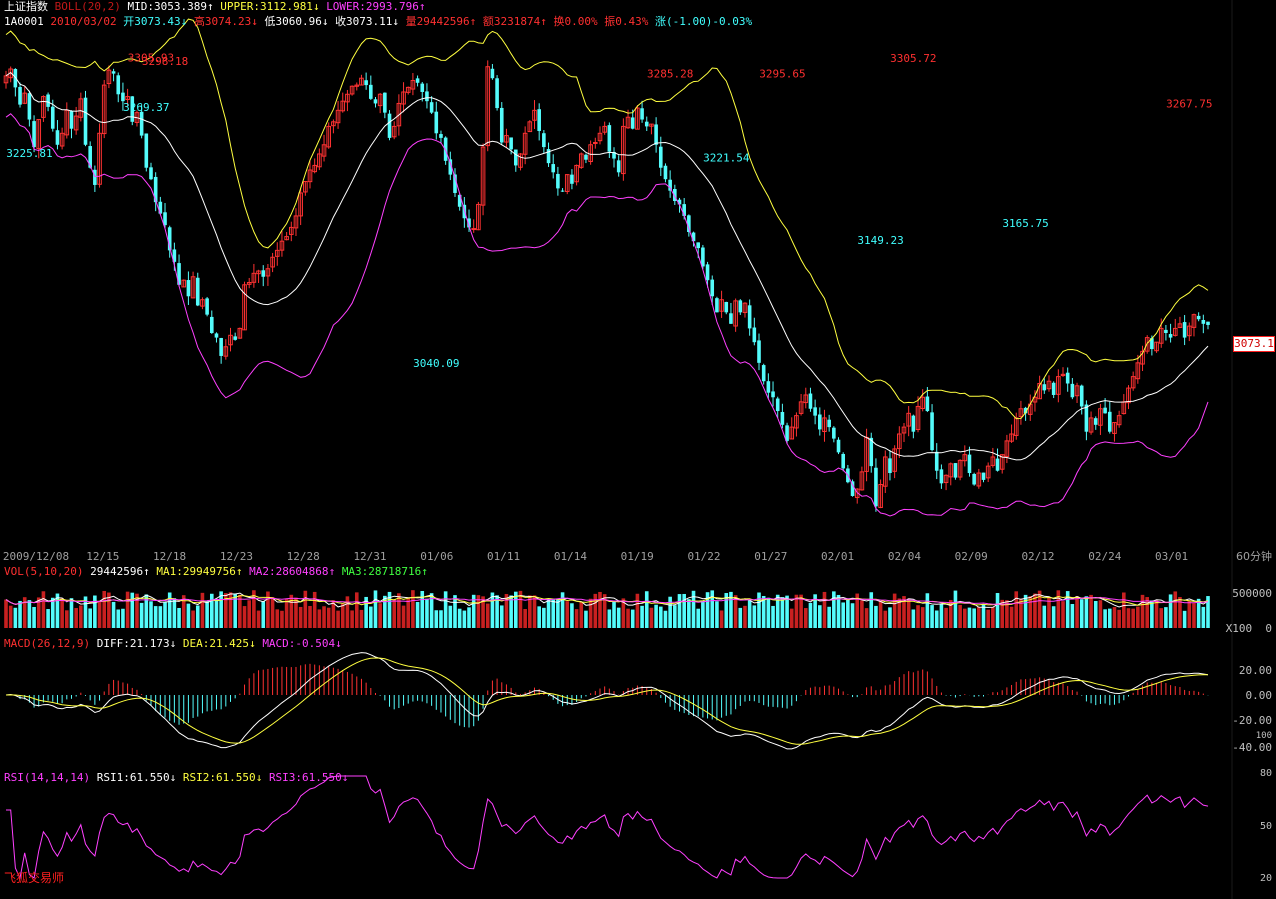 The width and height of the screenshot is (1276, 899). Describe the element at coordinates (1254, 344) in the screenshot. I see `current-price-tag: 3073.1` at that location.